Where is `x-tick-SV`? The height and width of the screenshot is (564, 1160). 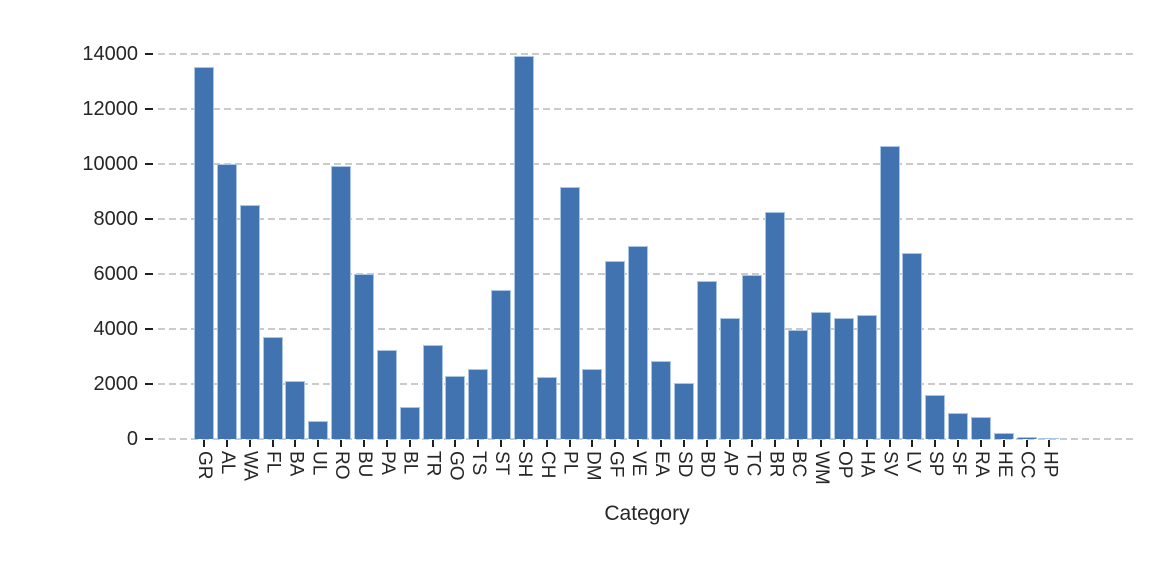
x-tick-SV is located at coordinates (889, 443).